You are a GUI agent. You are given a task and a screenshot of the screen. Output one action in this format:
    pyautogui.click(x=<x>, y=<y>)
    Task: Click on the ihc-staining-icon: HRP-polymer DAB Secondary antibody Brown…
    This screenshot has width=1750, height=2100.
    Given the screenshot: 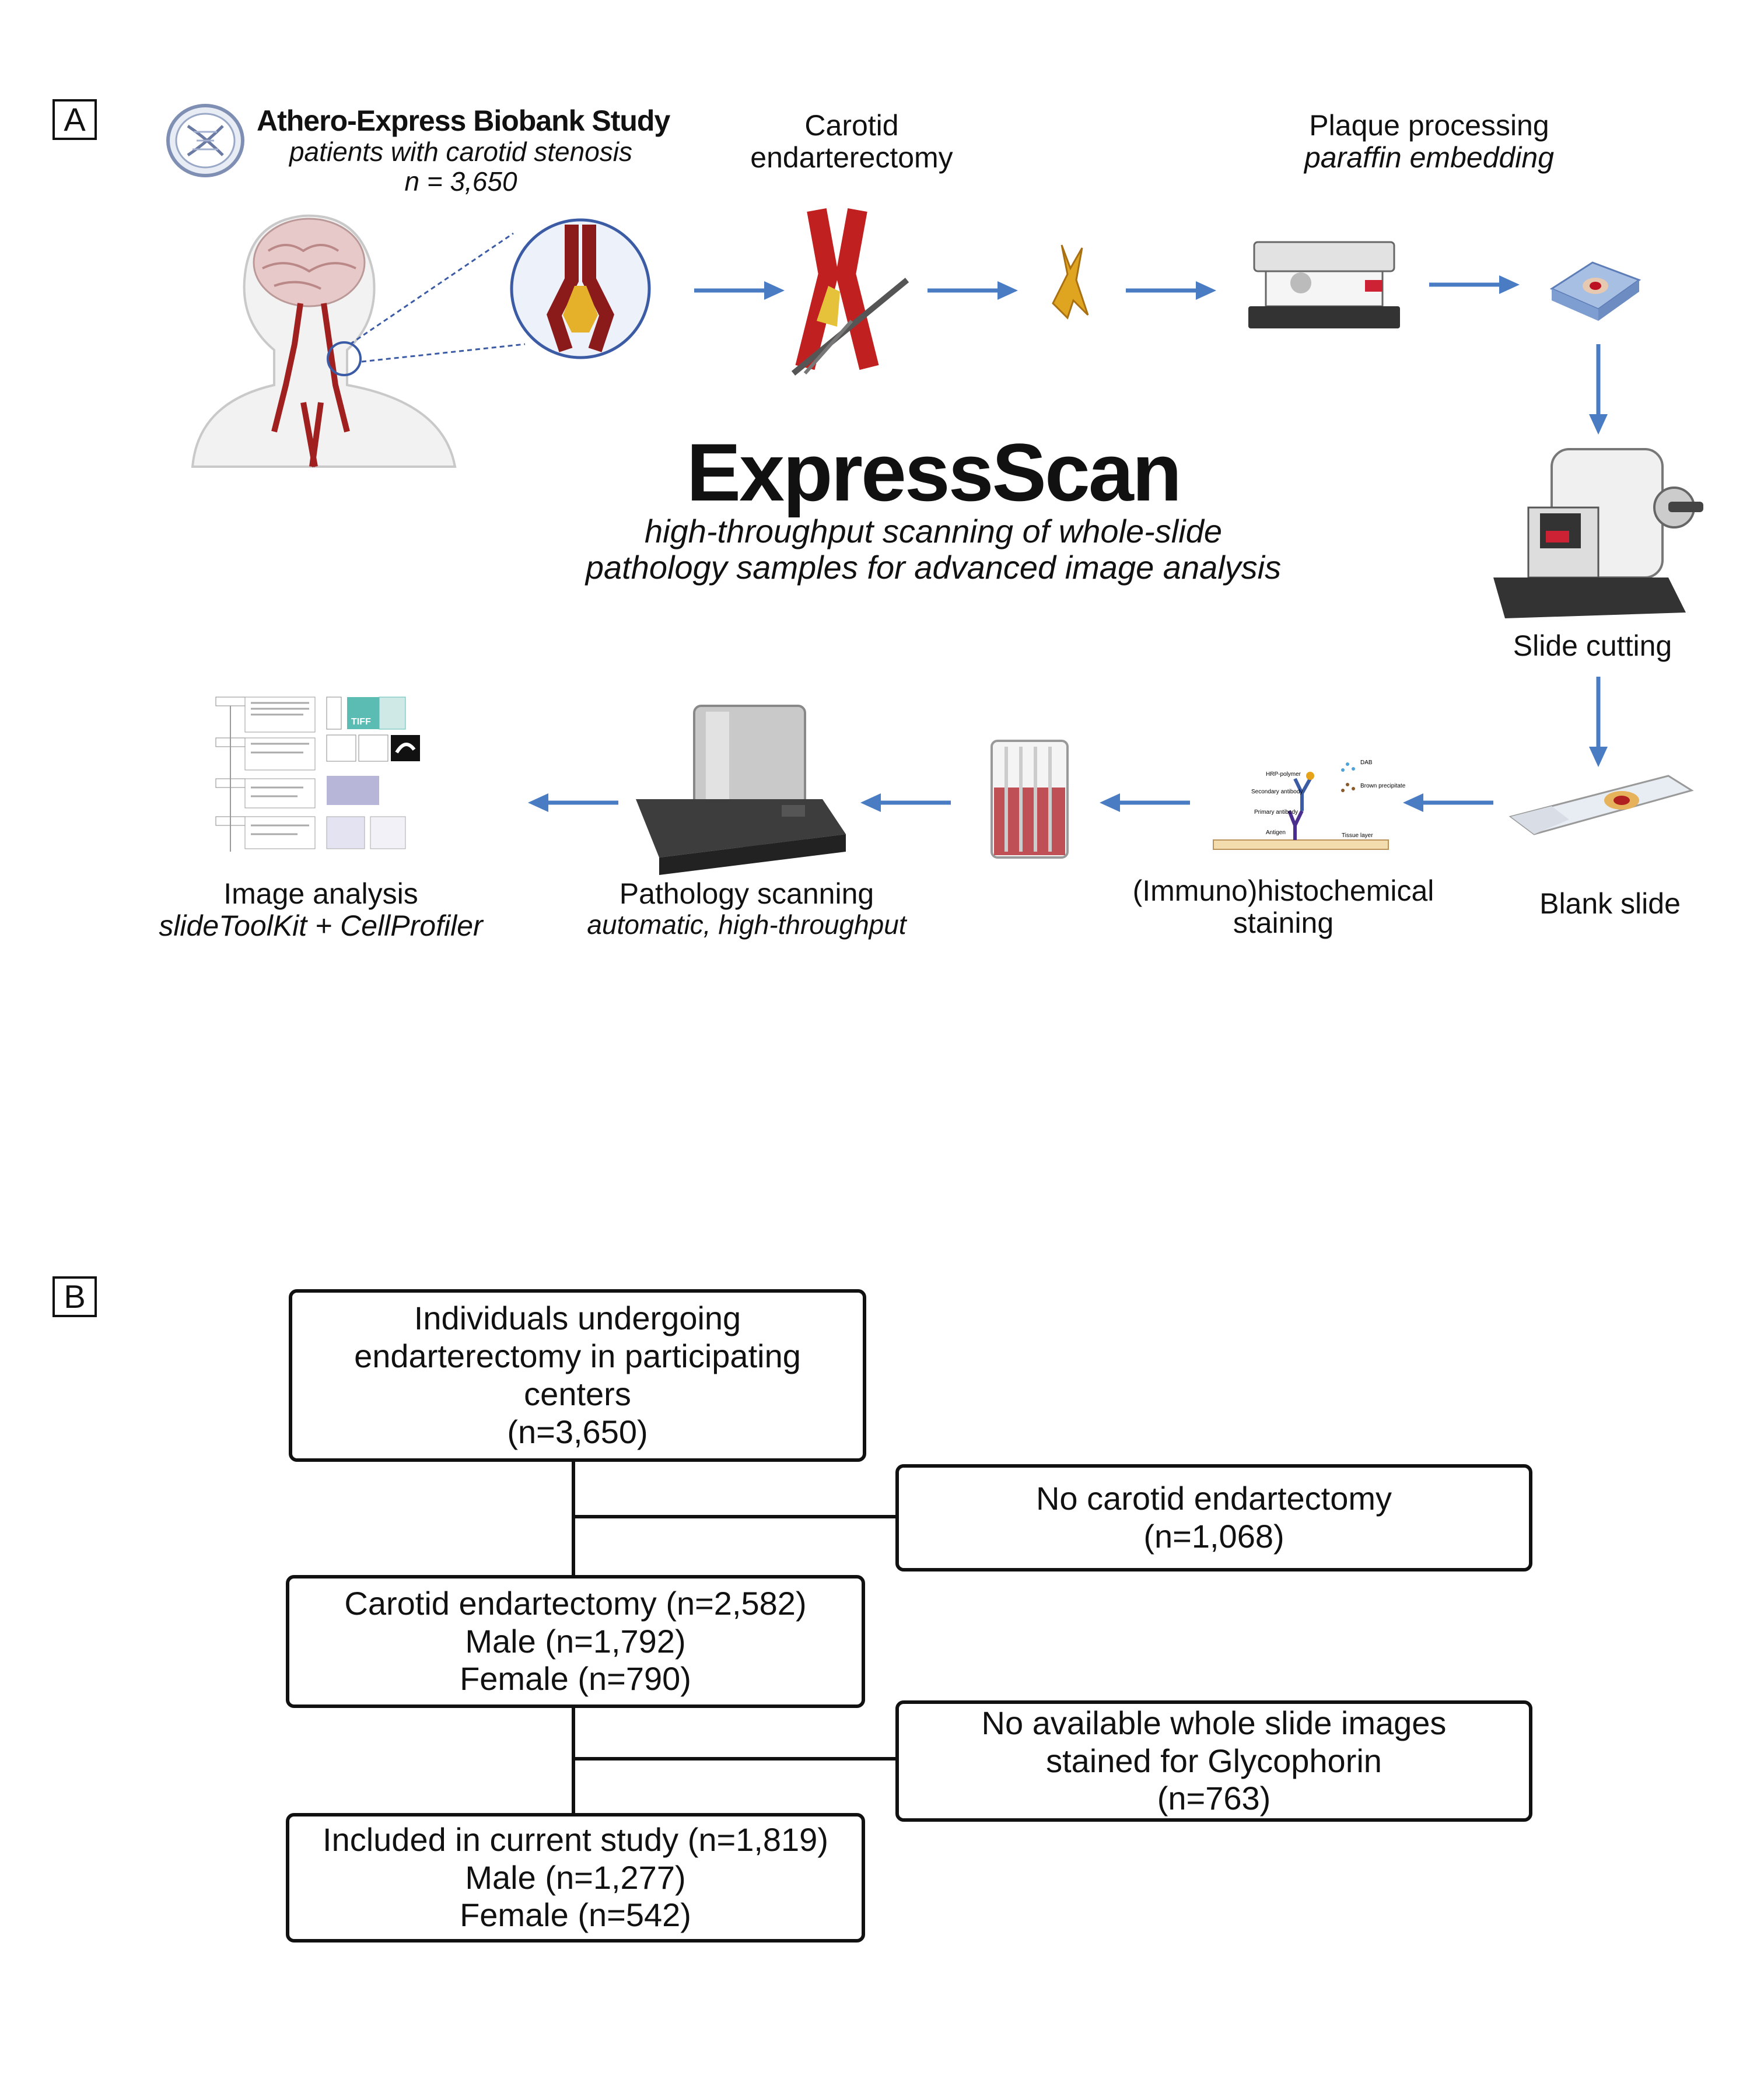 What is the action you would take?
    pyautogui.click(x=1309, y=805)
    